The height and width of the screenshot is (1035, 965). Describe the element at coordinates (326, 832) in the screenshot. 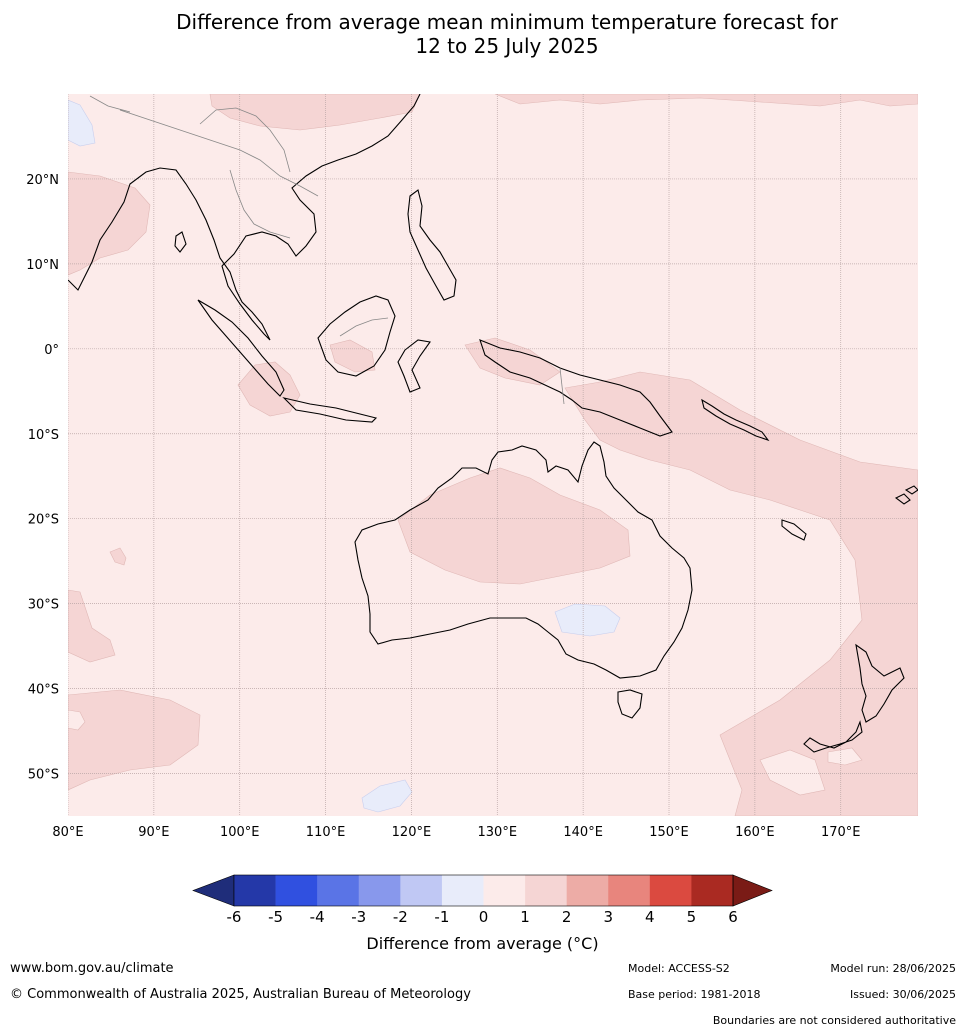

I see `longitude-label: 110°E` at that location.